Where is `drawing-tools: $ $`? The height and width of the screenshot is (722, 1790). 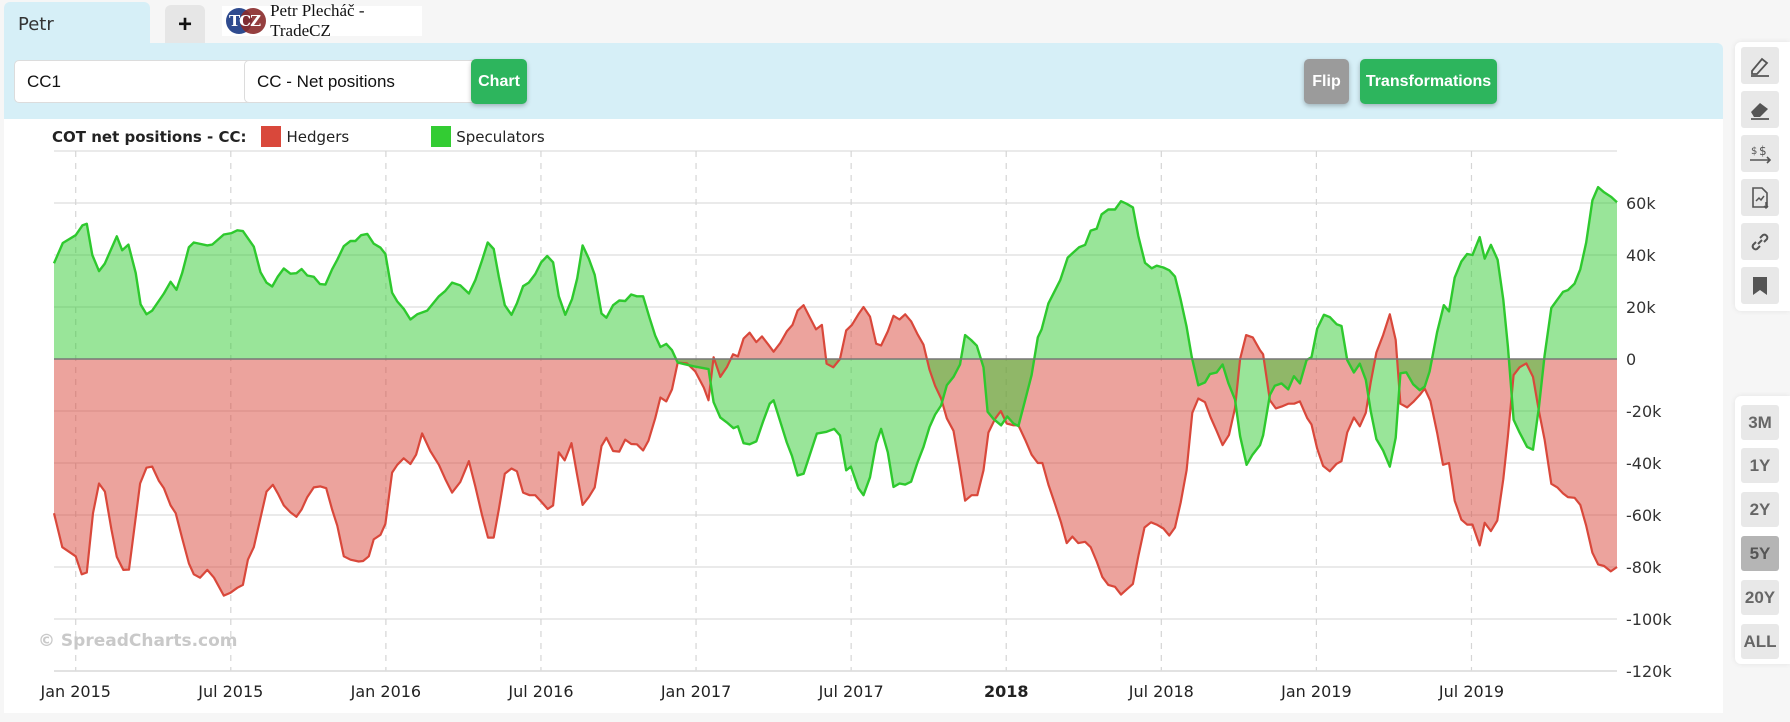
drawing-tools: $ $ is located at coordinates (1762, 176).